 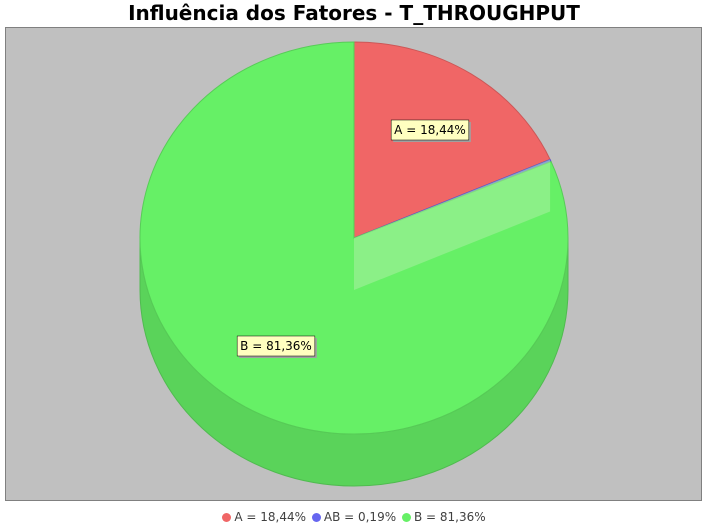 I want to click on legend: A = 18,44% AB = 0,19% B = 81,36%, so click(x=354, y=517).